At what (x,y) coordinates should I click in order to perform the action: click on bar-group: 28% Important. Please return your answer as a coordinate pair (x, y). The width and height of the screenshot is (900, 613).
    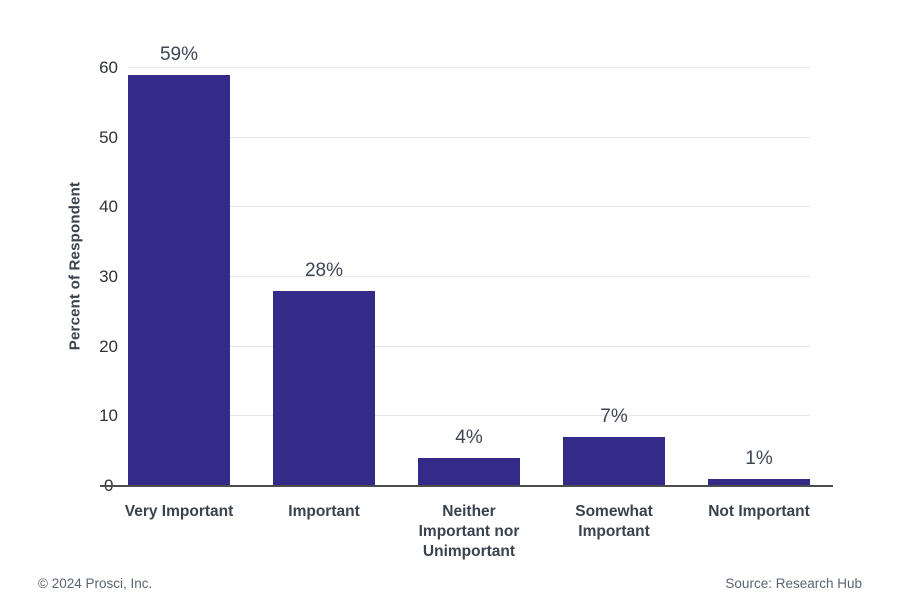
    Looking at the image, I should click on (324, 294).